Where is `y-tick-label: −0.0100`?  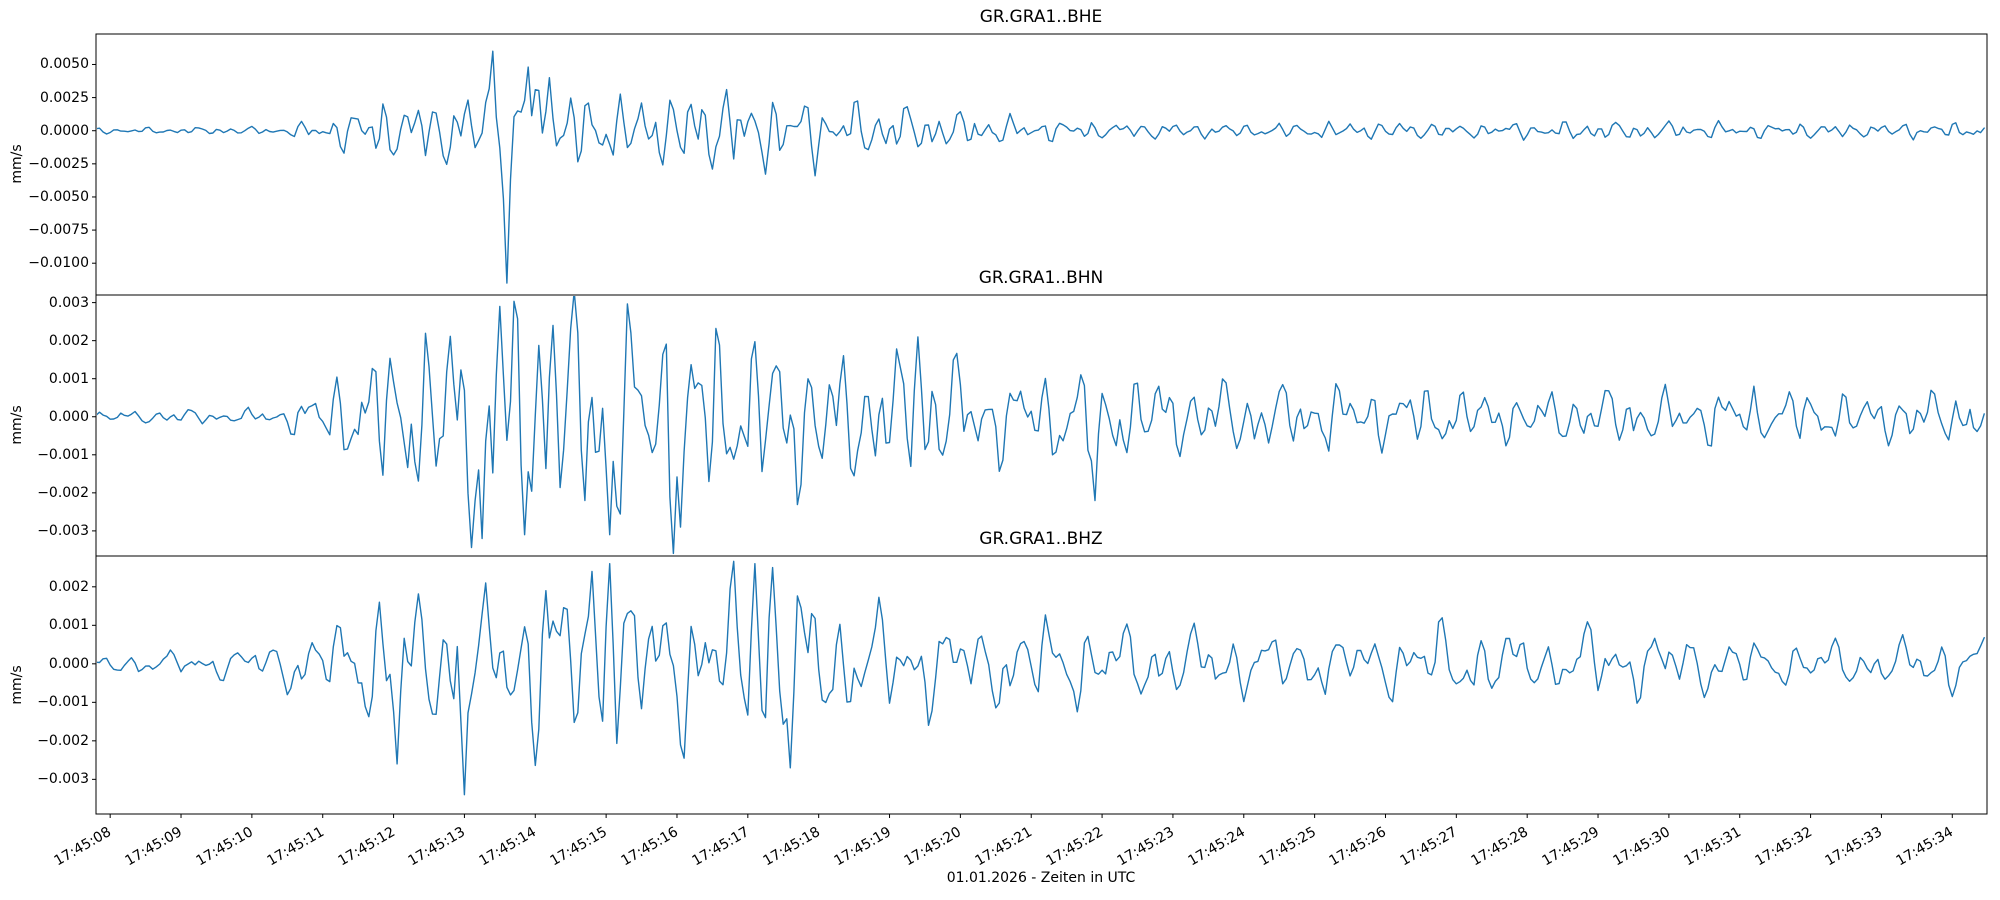 y-tick-label: −0.0100 is located at coordinates (58, 263).